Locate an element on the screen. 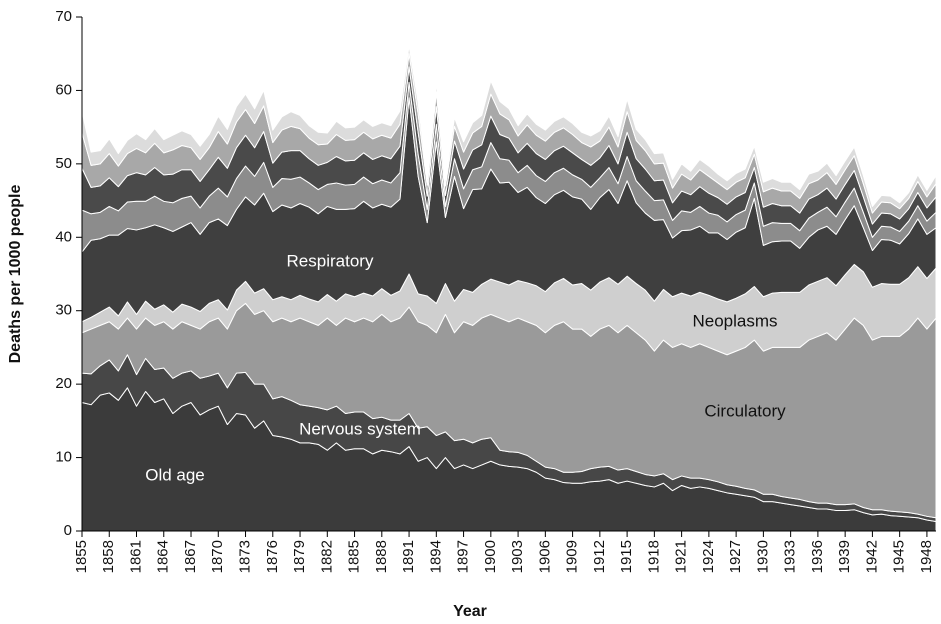 The width and height of the screenshot is (941, 624). x-tick-label: 1885 is located at coordinates (354, 556).